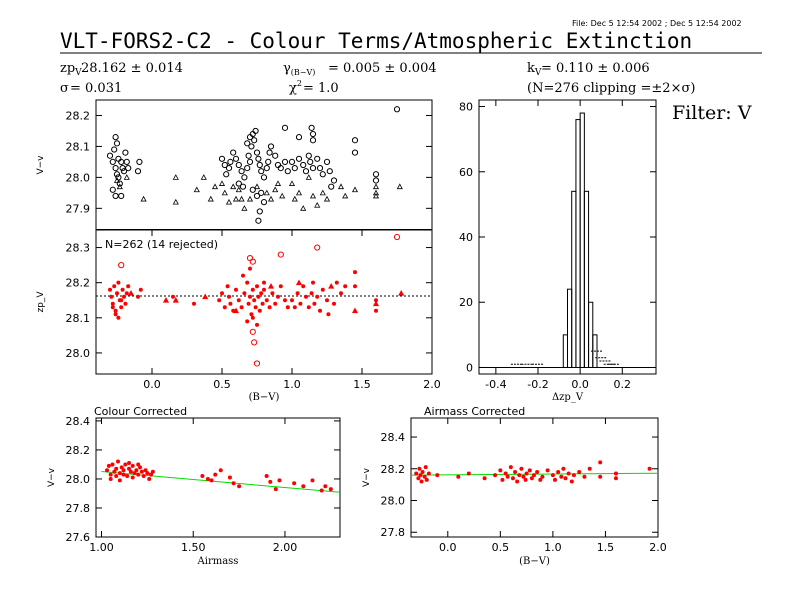 The width and height of the screenshot is (792, 612). Describe the element at coordinates (221, 482) in the screenshot. I see `fit-line` at that location.